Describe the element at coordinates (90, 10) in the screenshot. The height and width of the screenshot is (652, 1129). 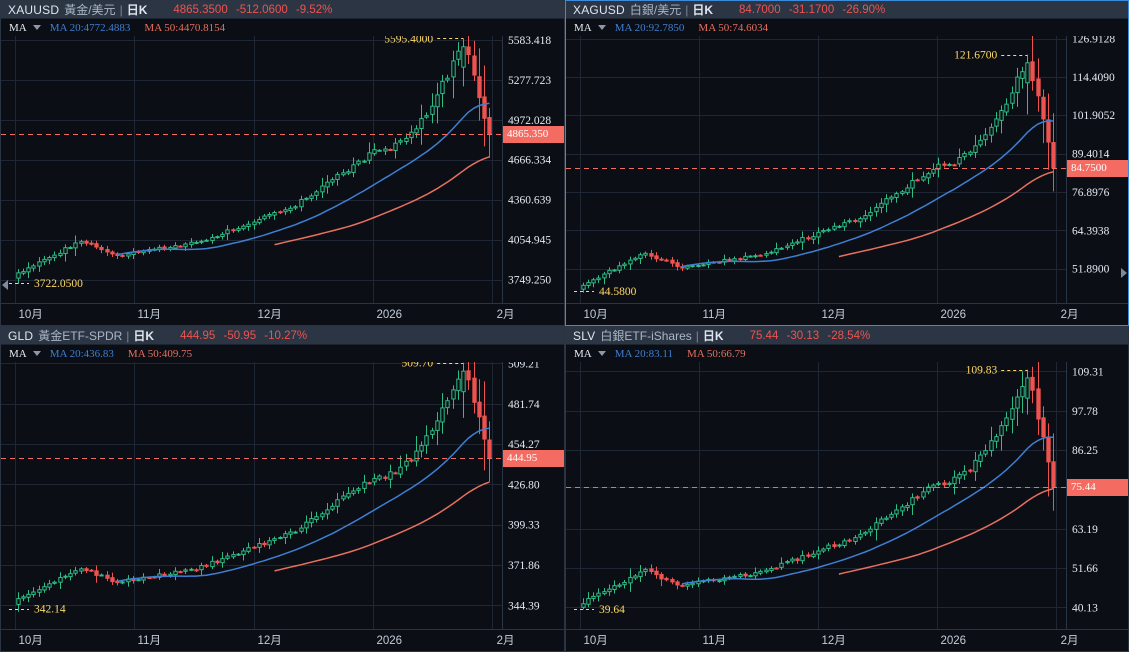
I see `symbol-name: 黃金/美元` at that location.